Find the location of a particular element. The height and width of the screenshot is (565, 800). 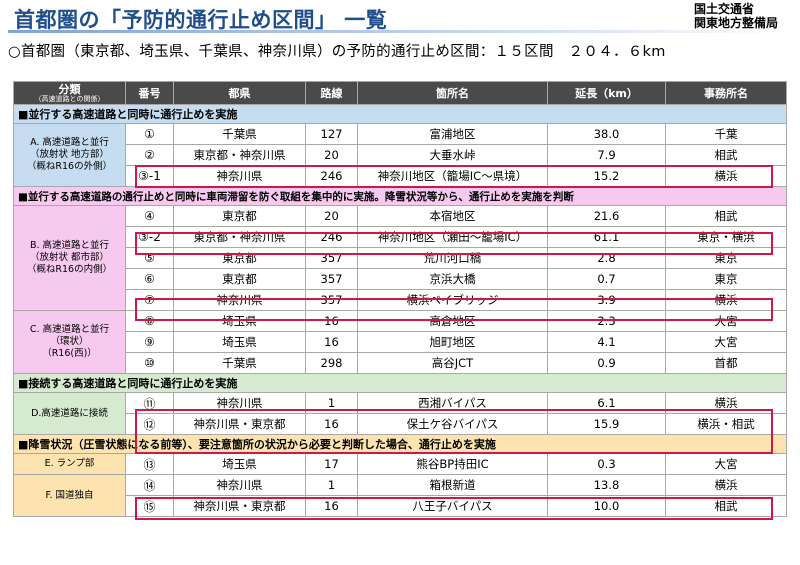

table-row: ② 東京都・神奈川県 20 大垂水峠 7.9 相武 is located at coordinates (400, 155).